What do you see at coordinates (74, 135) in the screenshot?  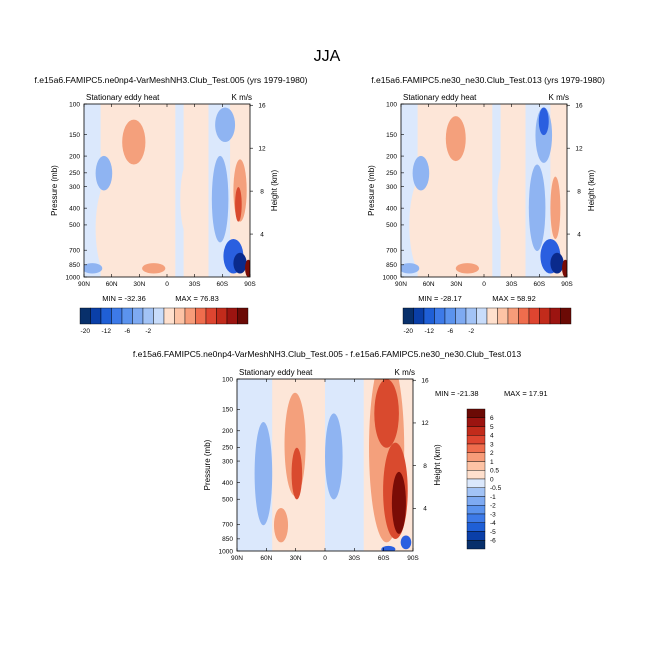 I see `y-tick-label: 150` at bounding box center [74, 135].